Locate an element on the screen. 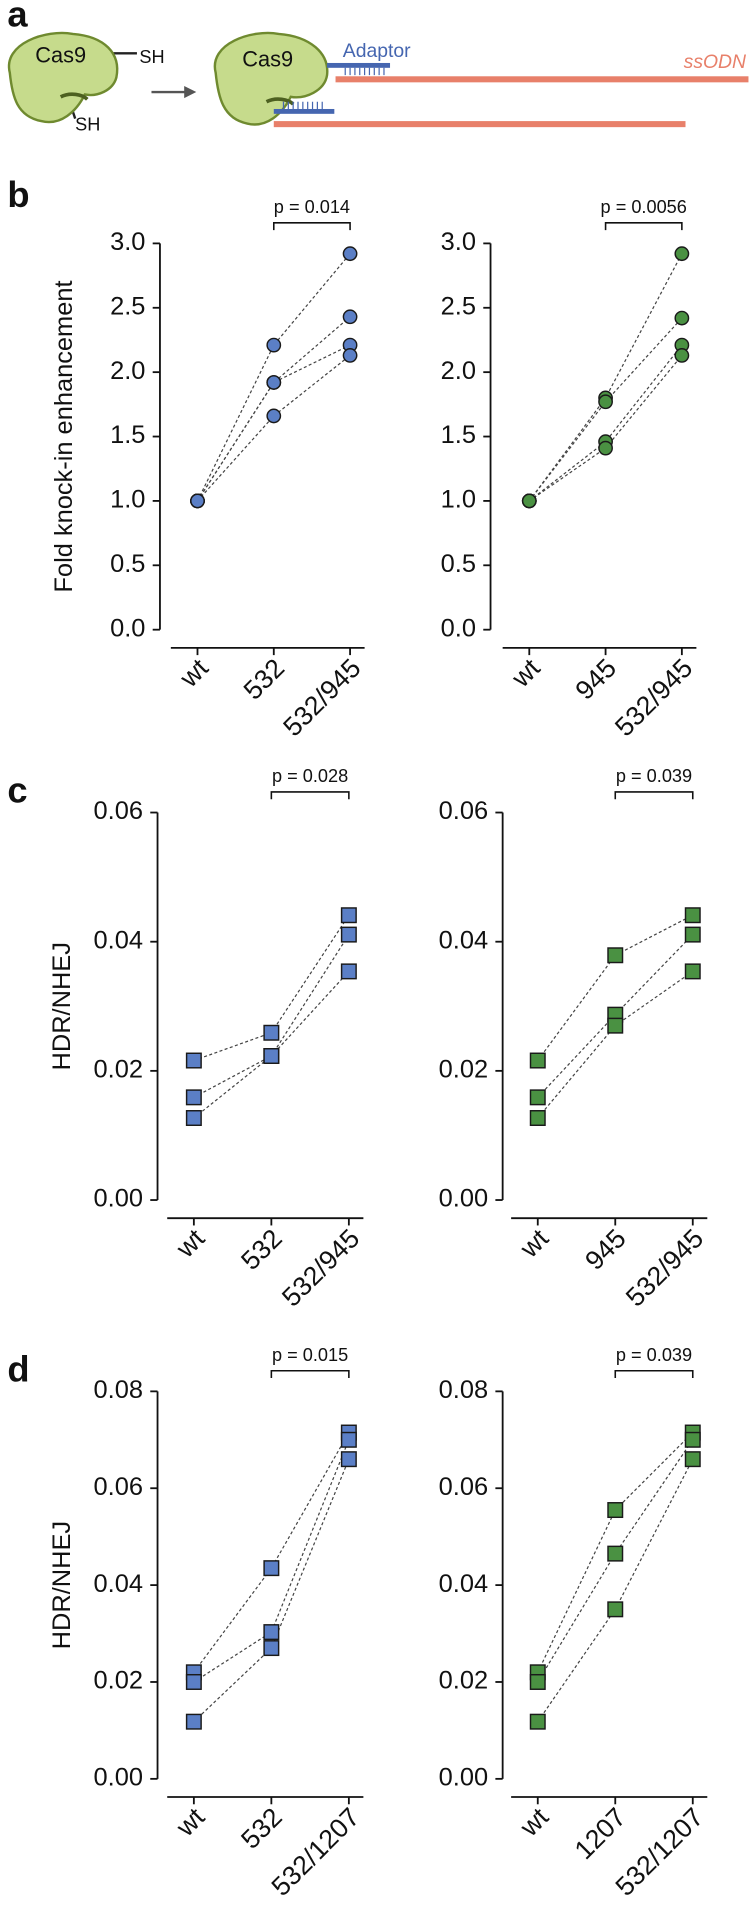 The image size is (751, 1906). y-tick-label: 3.0 is located at coordinates (127, 242).